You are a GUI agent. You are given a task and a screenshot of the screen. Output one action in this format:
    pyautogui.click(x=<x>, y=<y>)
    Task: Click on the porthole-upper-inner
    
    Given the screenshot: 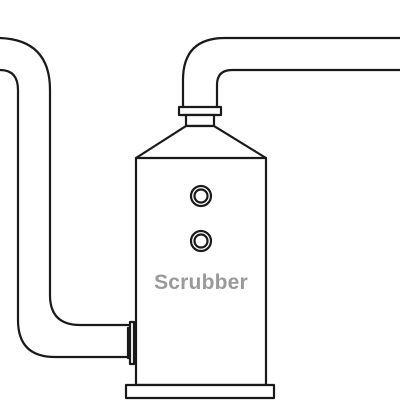 What is the action you would take?
    pyautogui.click(x=201, y=196)
    